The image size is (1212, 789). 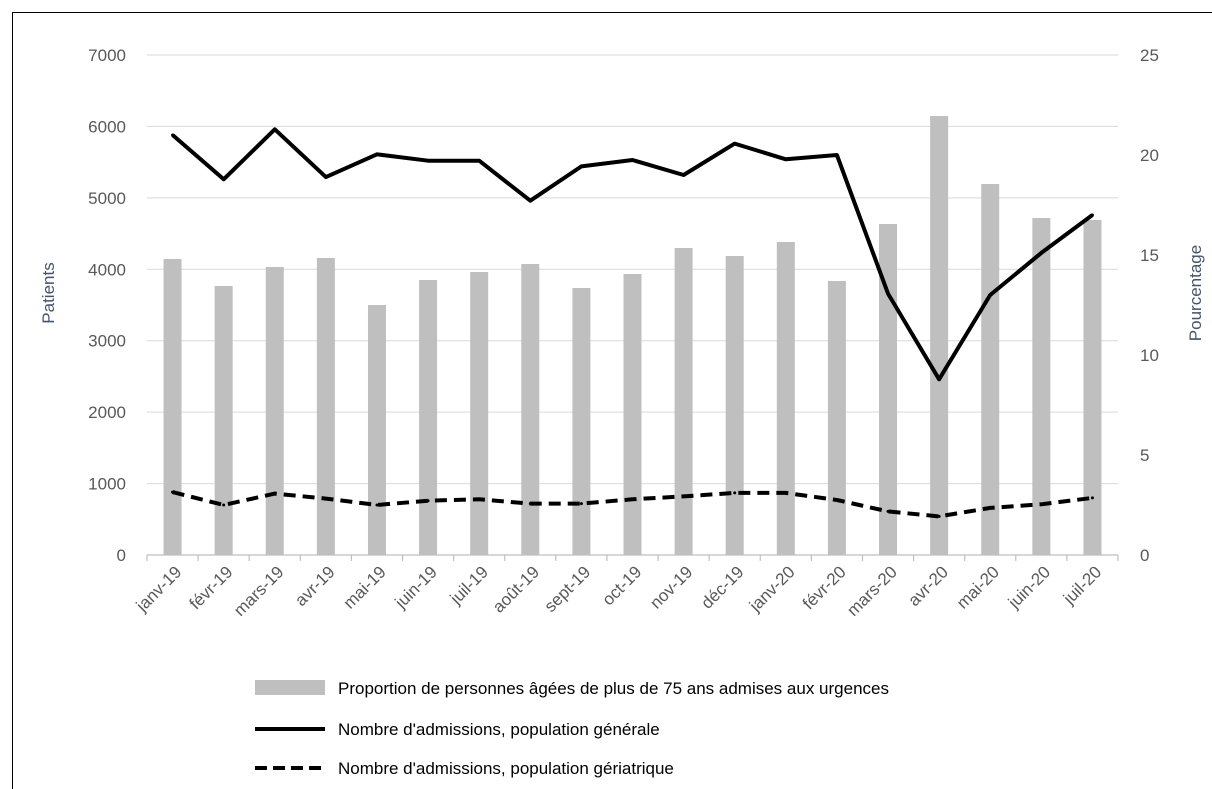 I want to click on y-left-tick-label: 5000, so click(x=107, y=198).